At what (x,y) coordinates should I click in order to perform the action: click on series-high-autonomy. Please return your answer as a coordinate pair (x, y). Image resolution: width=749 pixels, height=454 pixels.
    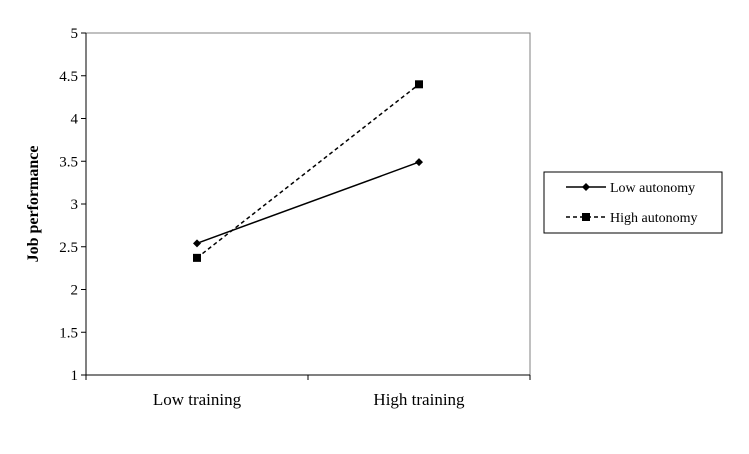
    Looking at the image, I should click on (308, 171).